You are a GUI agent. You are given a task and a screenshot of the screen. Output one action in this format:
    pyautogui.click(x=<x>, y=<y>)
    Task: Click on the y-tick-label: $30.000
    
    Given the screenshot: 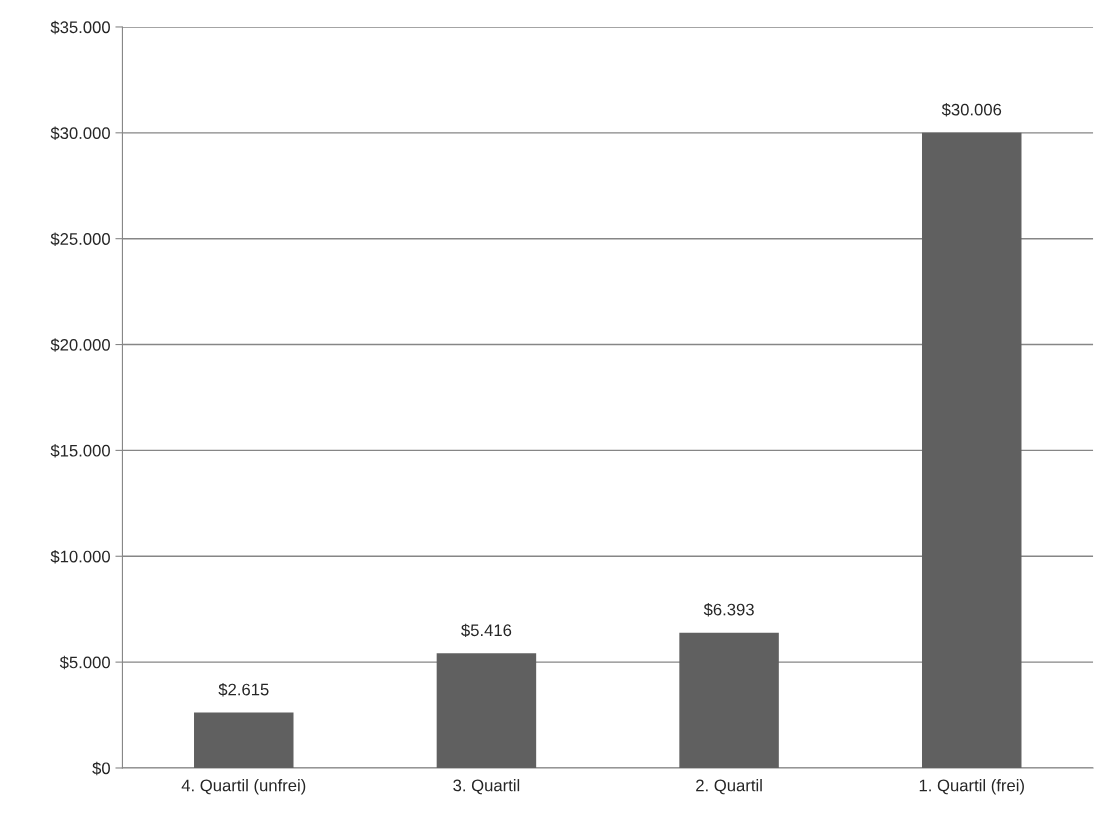 What is the action you would take?
    pyautogui.click(x=80, y=133)
    